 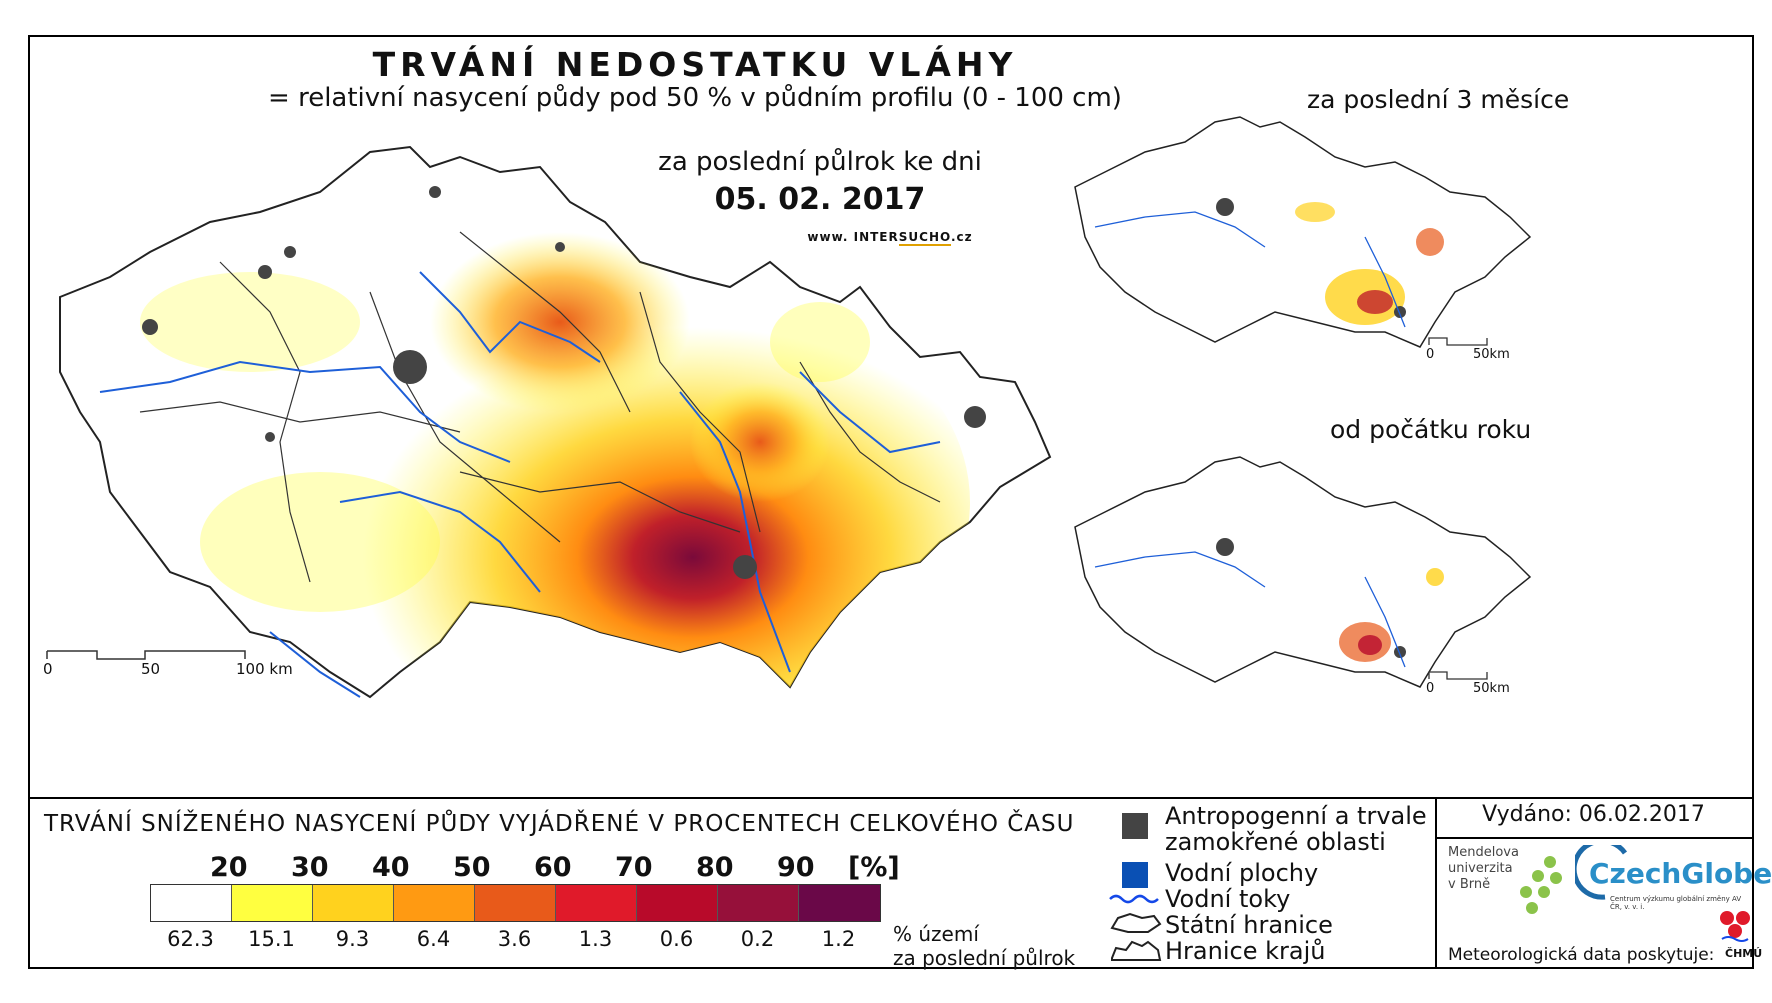 I want to click on pct-note-line1: % území, so click(x=936, y=934).